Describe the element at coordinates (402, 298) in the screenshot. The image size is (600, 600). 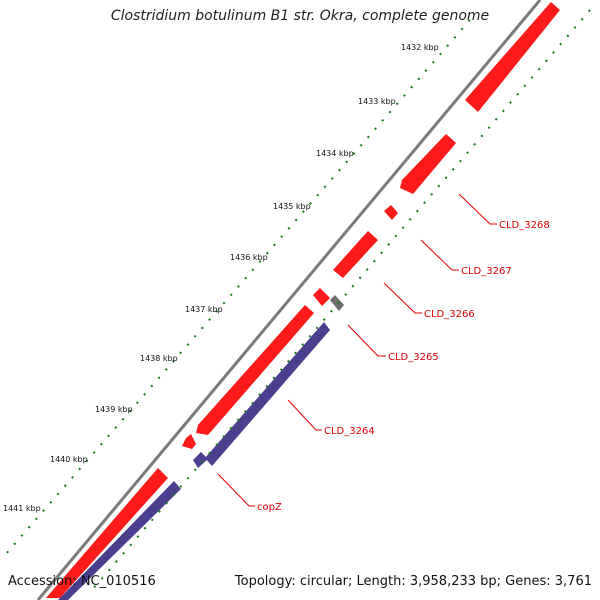
I see `leader-line-cld3266` at that location.